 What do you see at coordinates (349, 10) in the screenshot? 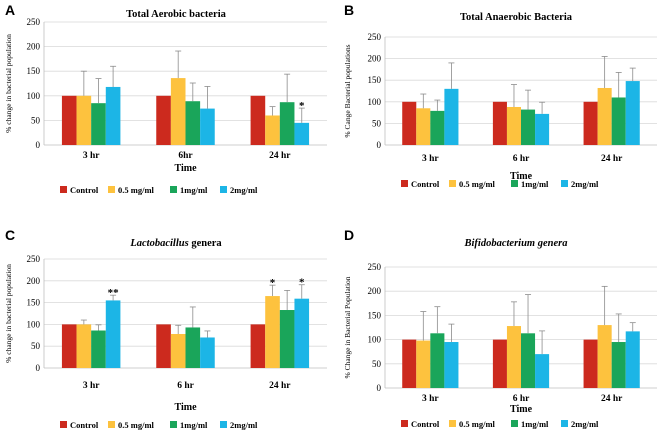
I see `panel-letter: B` at bounding box center [349, 10].